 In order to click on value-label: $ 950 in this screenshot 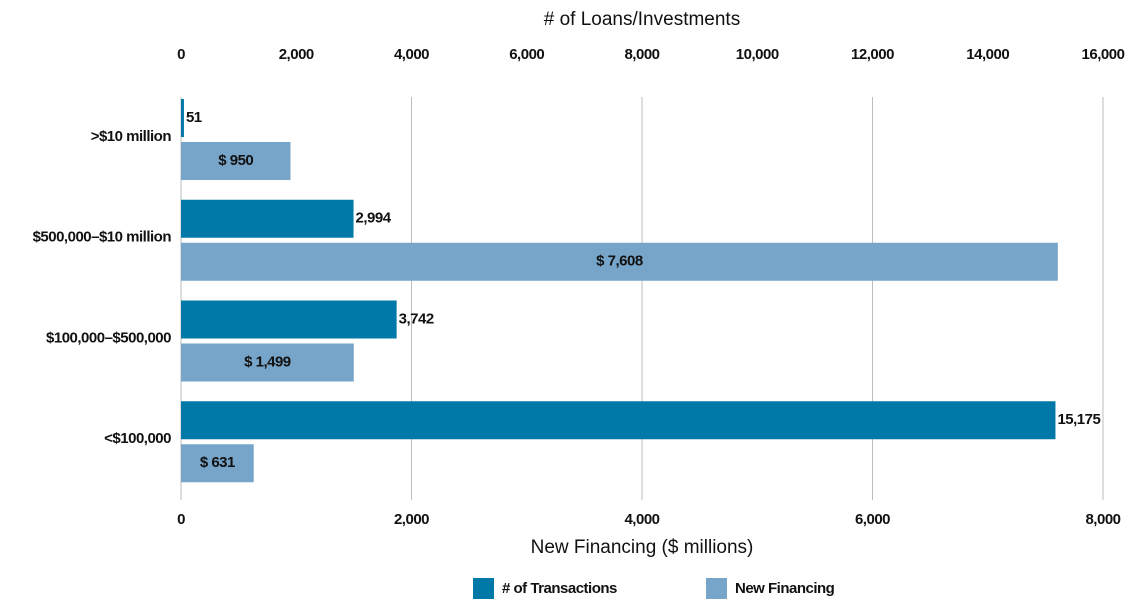, I will do `click(235, 160)`.